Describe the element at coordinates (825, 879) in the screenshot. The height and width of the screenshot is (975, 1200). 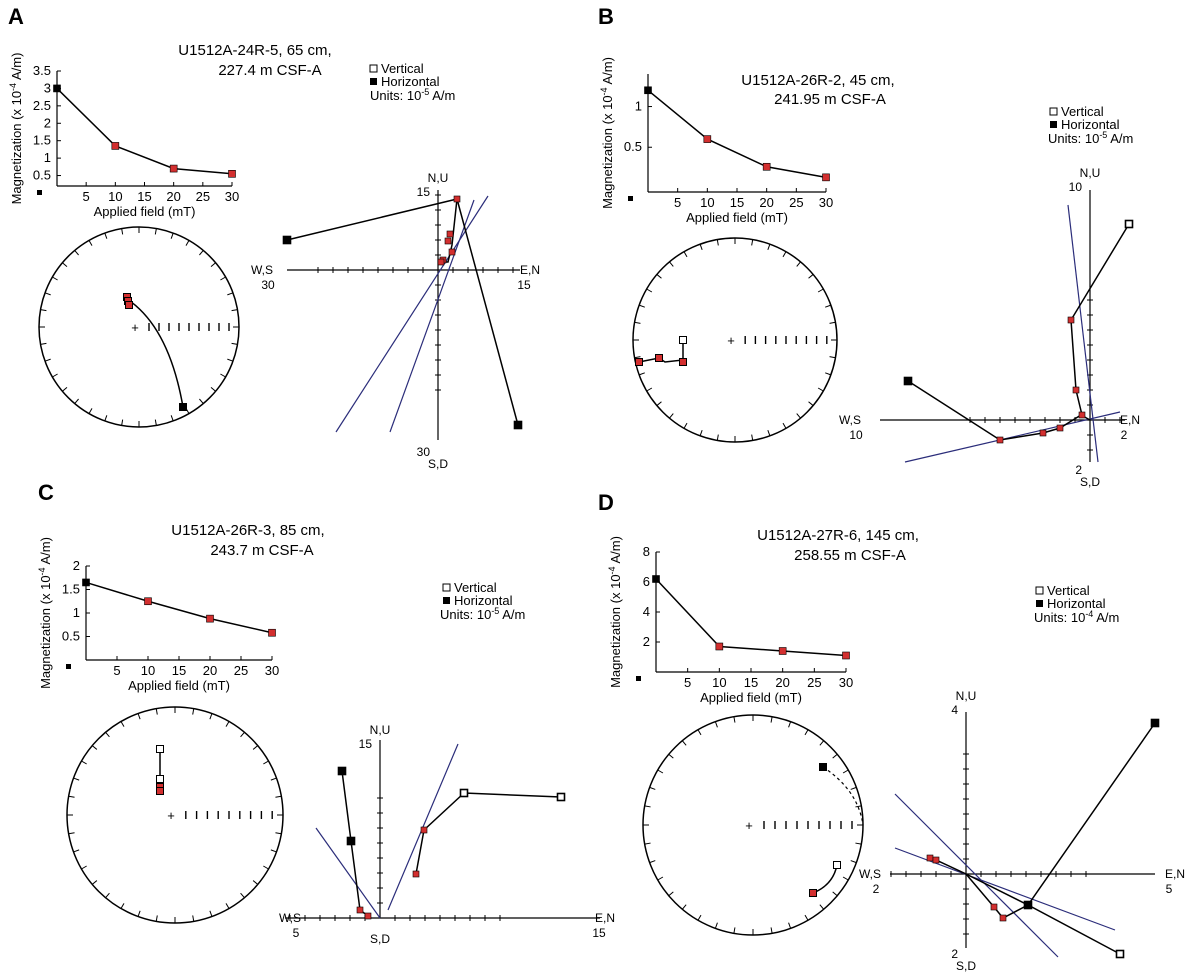
I see `stereonet-path` at that location.